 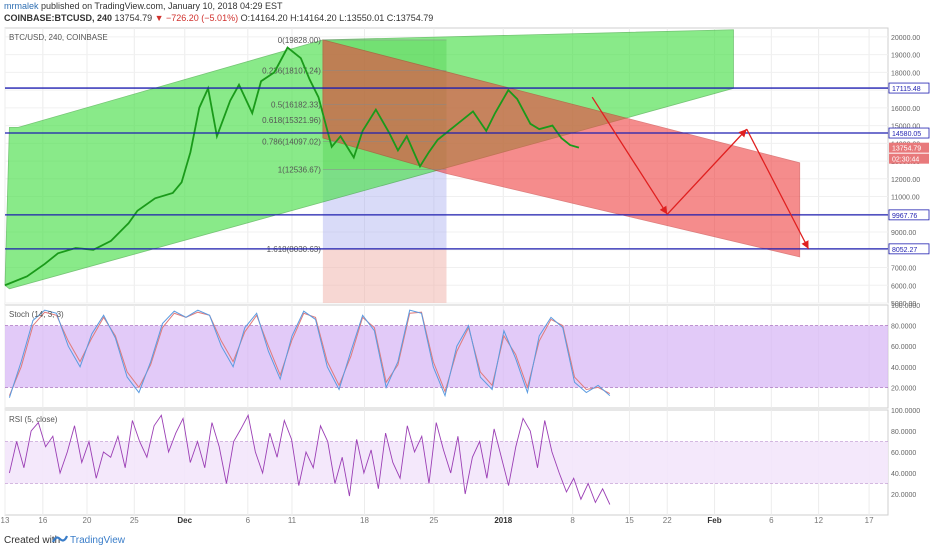 I want to click on x-tick-label: 13, so click(x=5, y=520).